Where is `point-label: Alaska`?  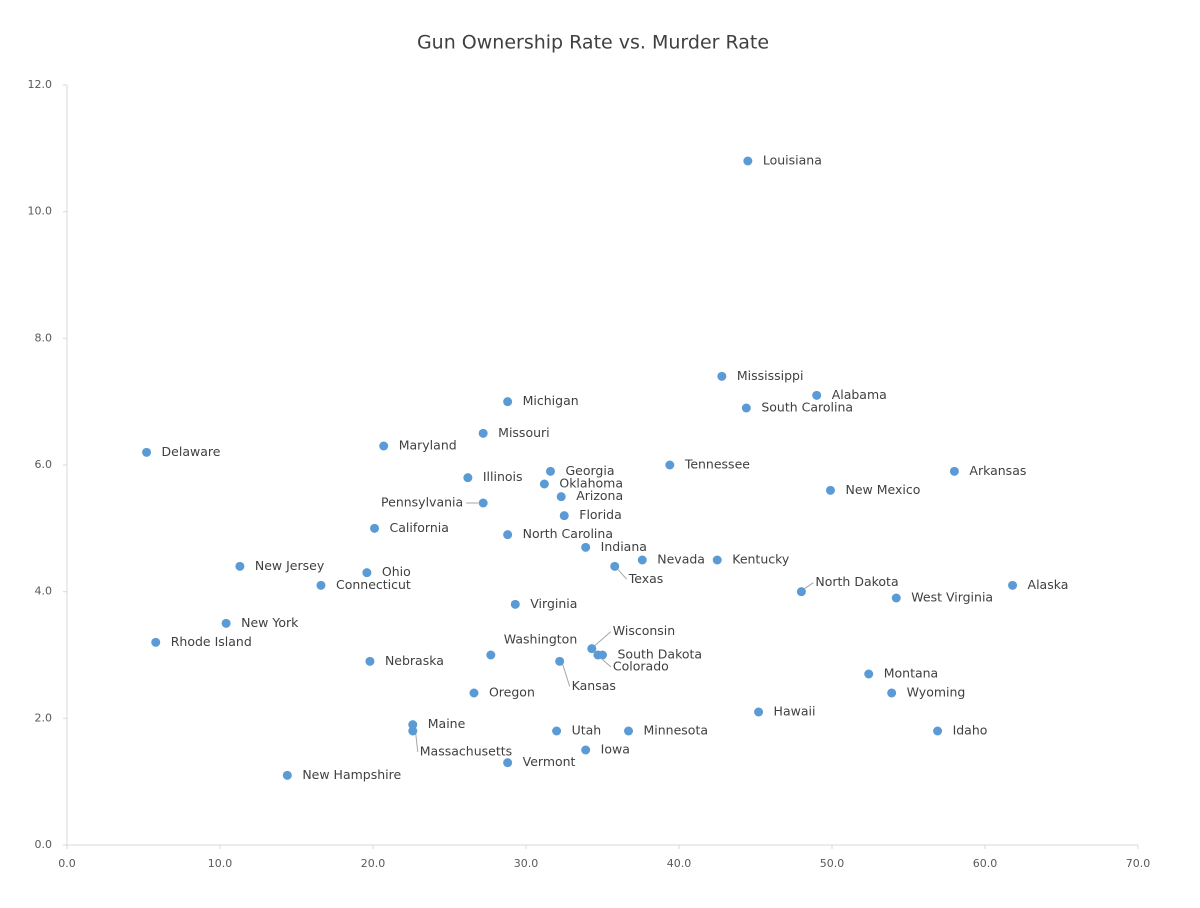 point-label: Alaska is located at coordinates (1048, 584).